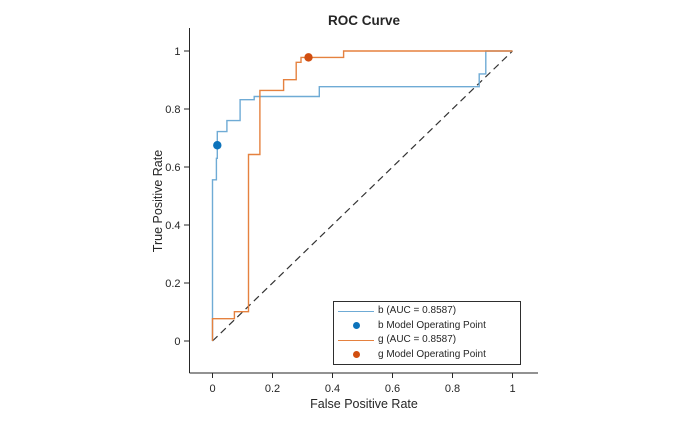 Image resolution: width=700 pixels, height=421 pixels. I want to click on legend-label: g (AUC = 0.8587), so click(417, 340).